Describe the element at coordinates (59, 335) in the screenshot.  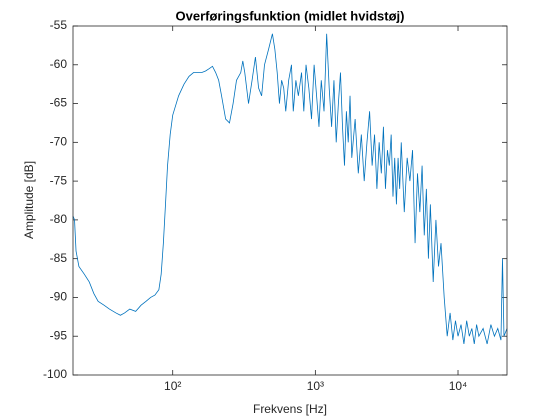
I see `y-tick-label: -95` at that location.